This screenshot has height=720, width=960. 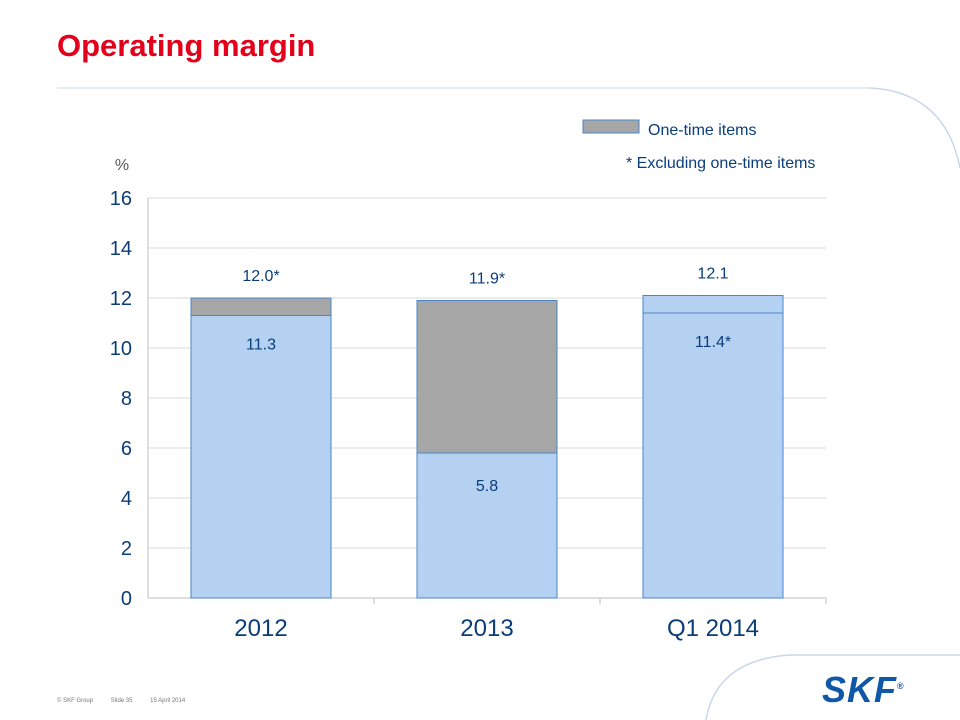 What do you see at coordinates (168, 701) in the screenshot?
I see `footer-date: 15 April 2014` at bounding box center [168, 701].